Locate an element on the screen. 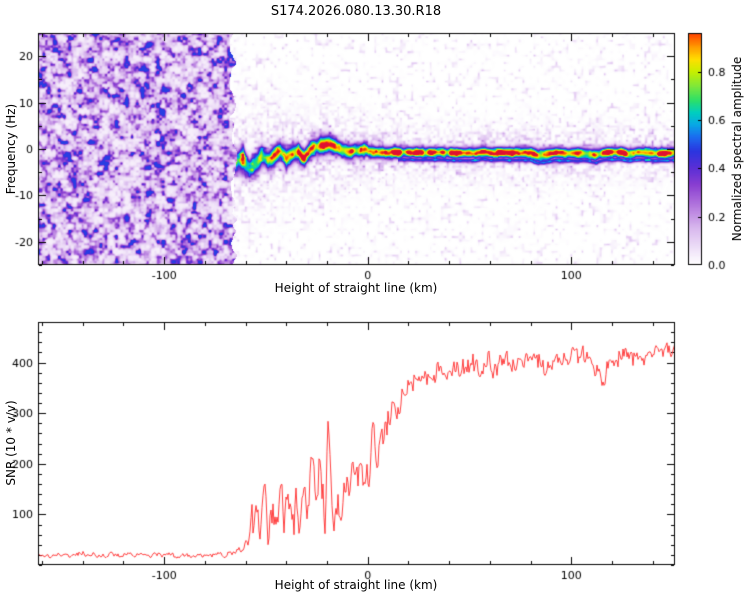 The image size is (750, 600). top-yaxis-label: Frequency (Hz) is located at coordinates (11, 149).